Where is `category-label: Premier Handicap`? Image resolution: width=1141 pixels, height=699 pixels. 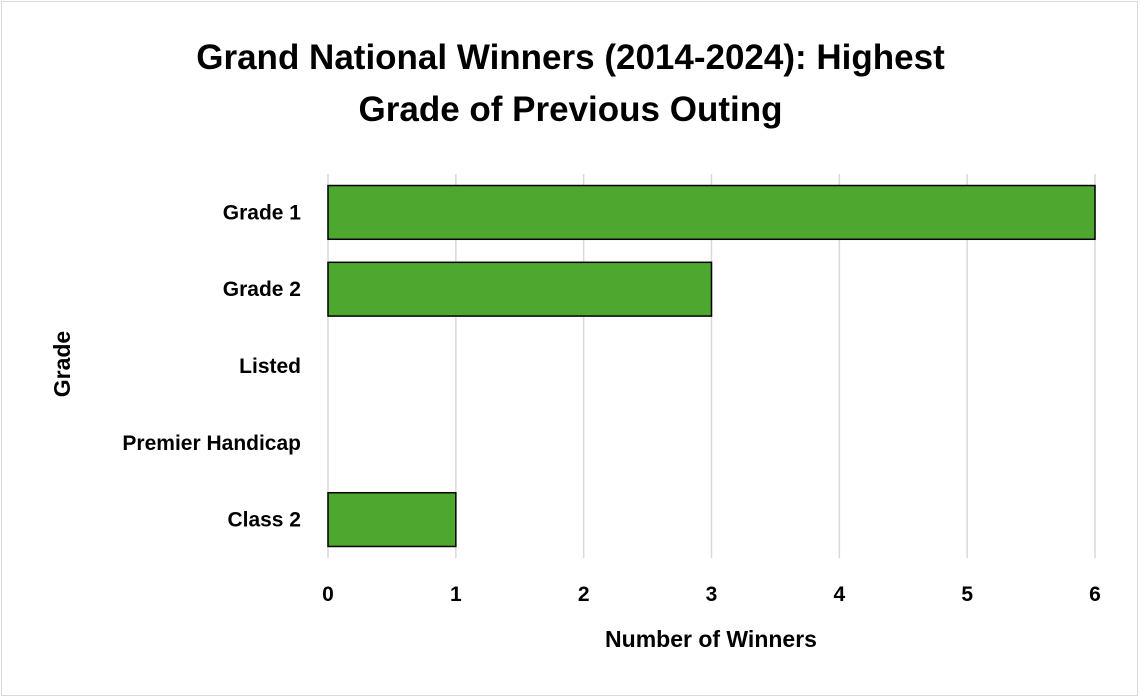 category-label: Premier Handicap is located at coordinates (211, 443).